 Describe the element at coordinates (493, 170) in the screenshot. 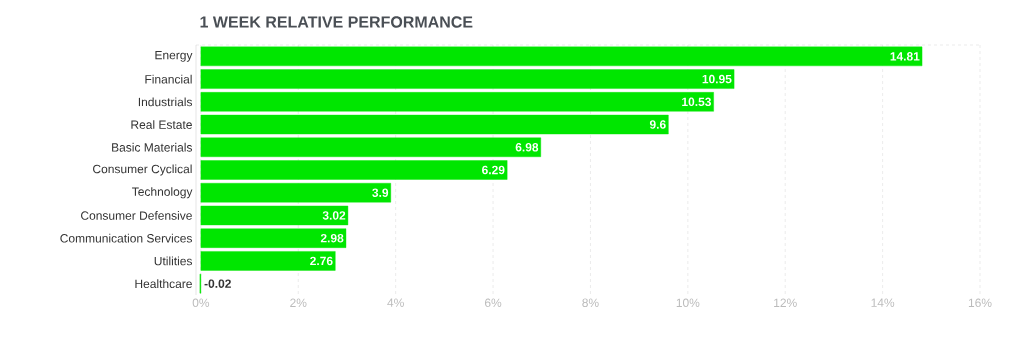

I see `data-label: 6.29` at that location.